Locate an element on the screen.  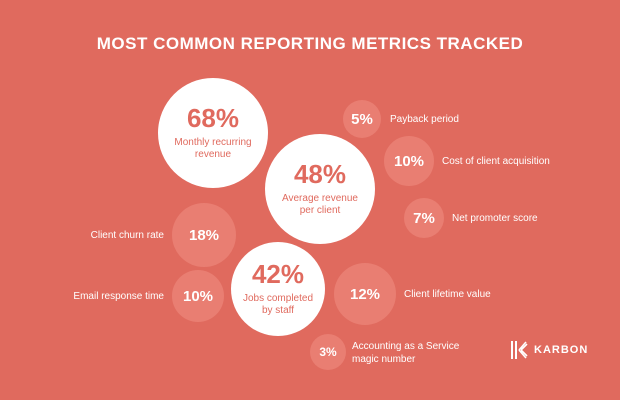
metric-label-accounting-as-a-service-magic-number: Accounting as a Service magic number is located at coordinates (406, 353).